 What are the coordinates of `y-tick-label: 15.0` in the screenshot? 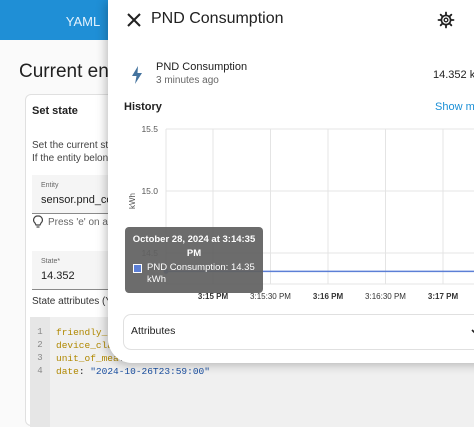 It's located at (149, 191).